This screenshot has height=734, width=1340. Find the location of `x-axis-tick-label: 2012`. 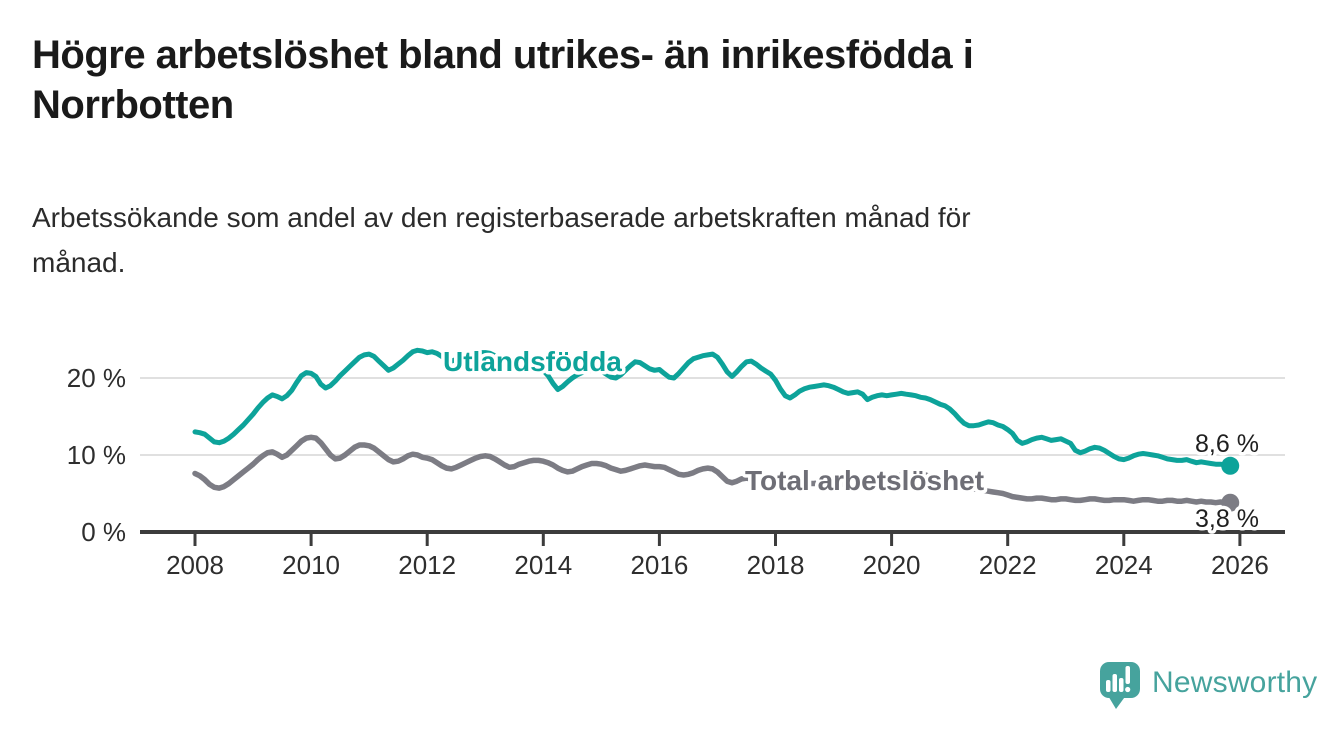

x-axis-tick-label: 2012 is located at coordinates (427, 565).